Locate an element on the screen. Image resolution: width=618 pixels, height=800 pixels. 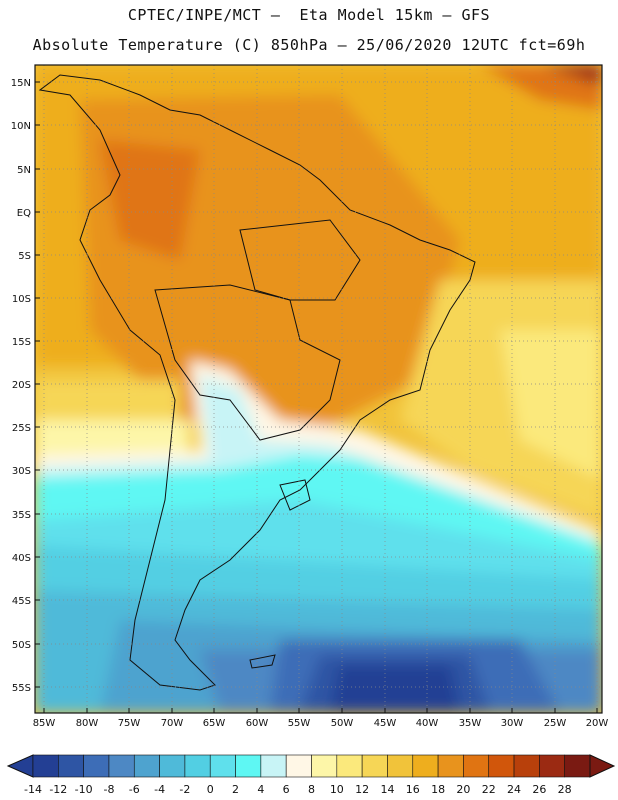
lon-label: 50W is located at coordinates (342, 723).